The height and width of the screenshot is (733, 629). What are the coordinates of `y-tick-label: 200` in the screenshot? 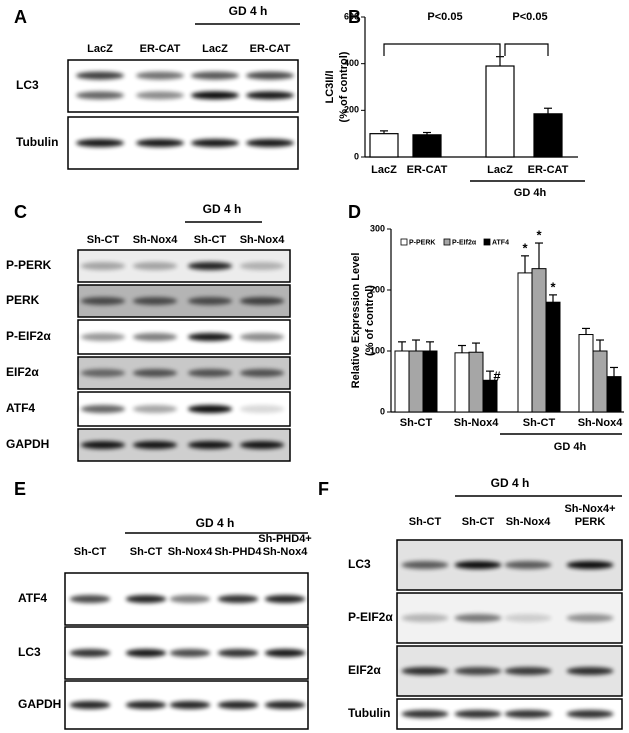 It's located at (351, 110).